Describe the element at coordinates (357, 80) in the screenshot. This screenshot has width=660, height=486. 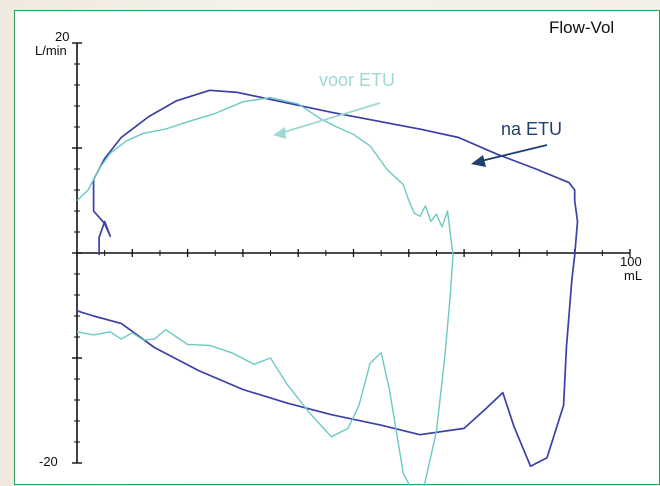
I see `annotation-voor-etu: voor ETU` at that location.